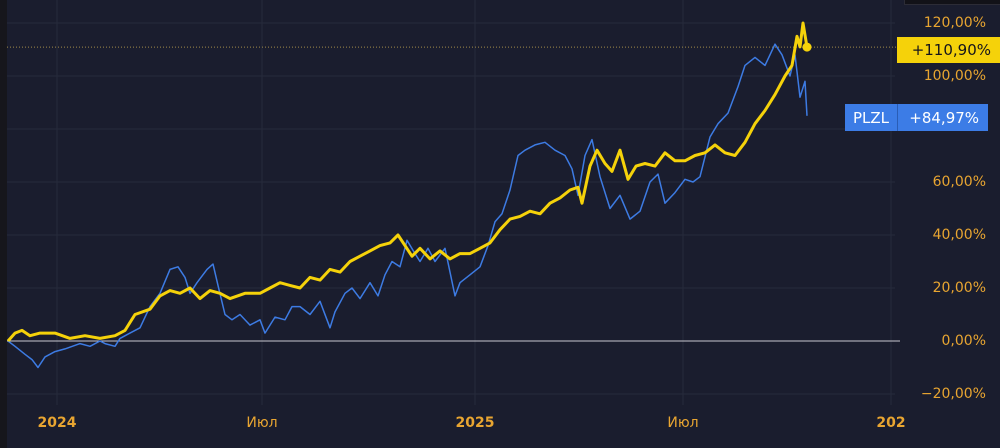 This screenshot has height=448, width=1000. Describe the element at coordinates (951, 50) in the screenshot. I see `index-last-value: +110,90%` at that location.